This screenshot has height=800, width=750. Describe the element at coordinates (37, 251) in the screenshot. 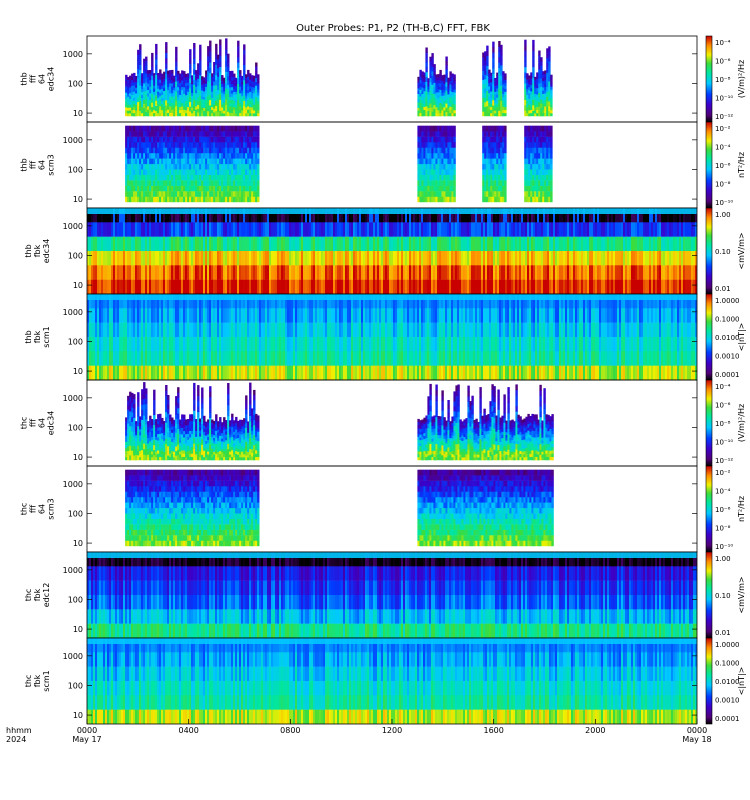

I see `panel-ylabel: thbfbkedc34` at that location.